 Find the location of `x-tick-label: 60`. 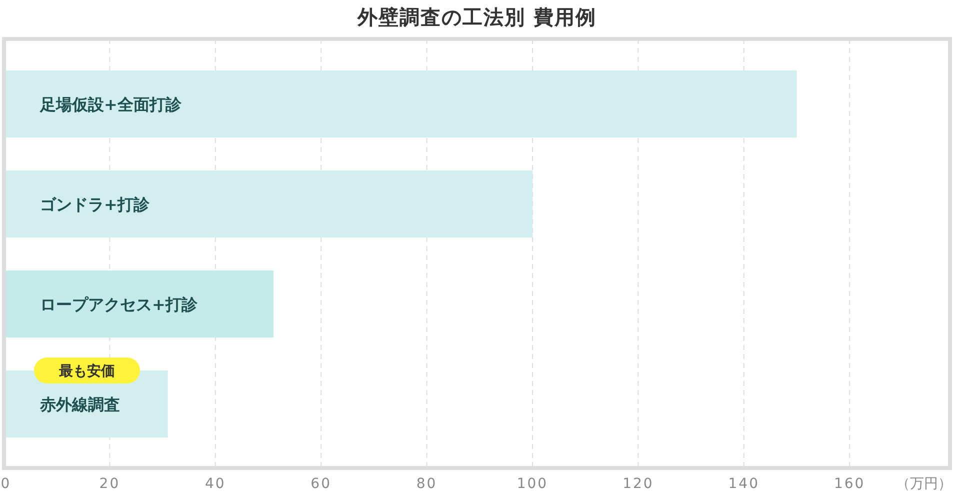

x-tick-label: 60 is located at coordinates (321, 483).